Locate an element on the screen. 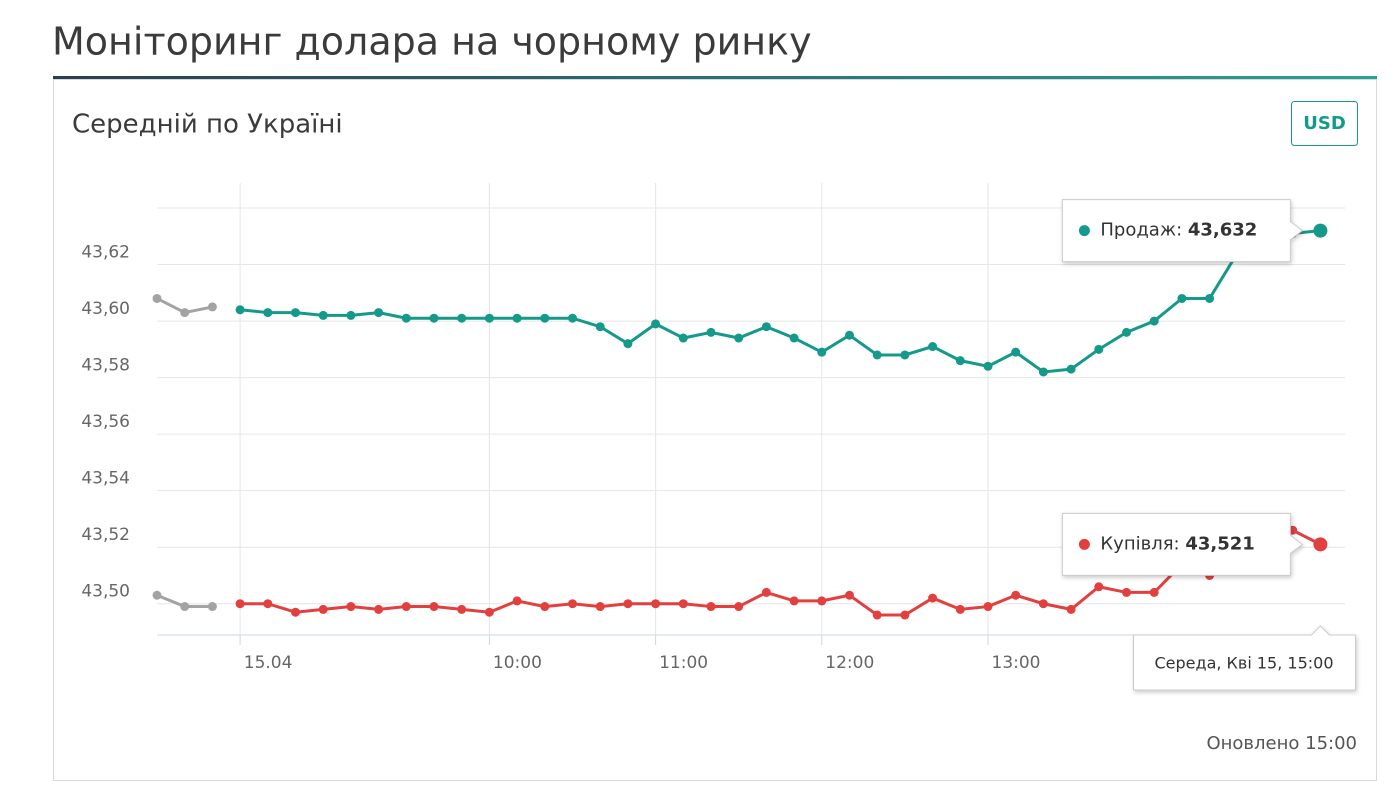 The width and height of the screenshot is (1400, 795). currency-button is located at coordinates (1324, 123).